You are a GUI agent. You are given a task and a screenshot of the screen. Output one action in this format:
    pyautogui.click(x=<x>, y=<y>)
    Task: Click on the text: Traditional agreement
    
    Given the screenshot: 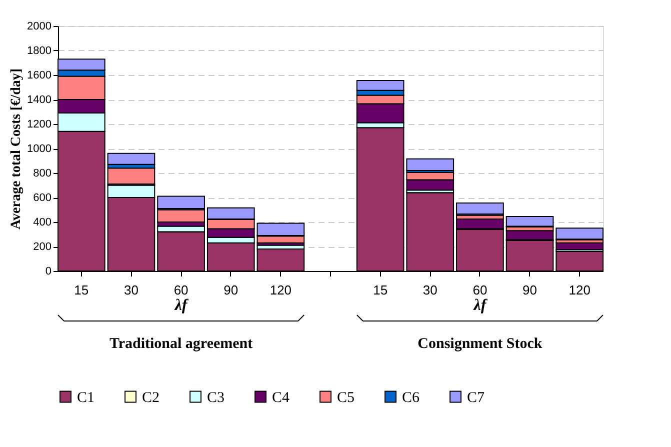 What is the action you would take?
    pyautogui.click(x=181, y=344)
    